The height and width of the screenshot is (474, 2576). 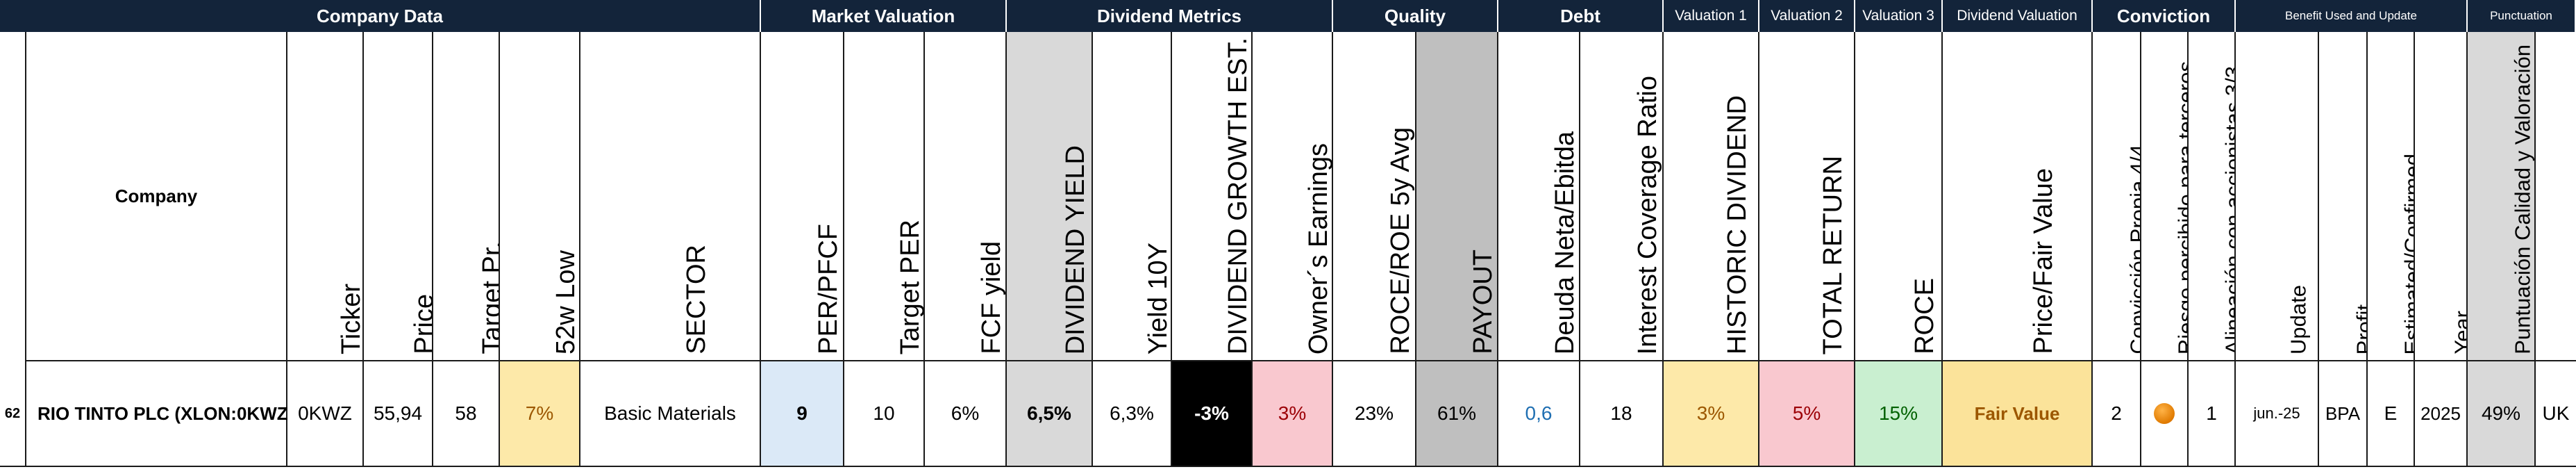 What do you see at coordinates (910, 286) in the screenshot?
I see `header-target-per-label: Target PER` at bounding box center [910, 286].